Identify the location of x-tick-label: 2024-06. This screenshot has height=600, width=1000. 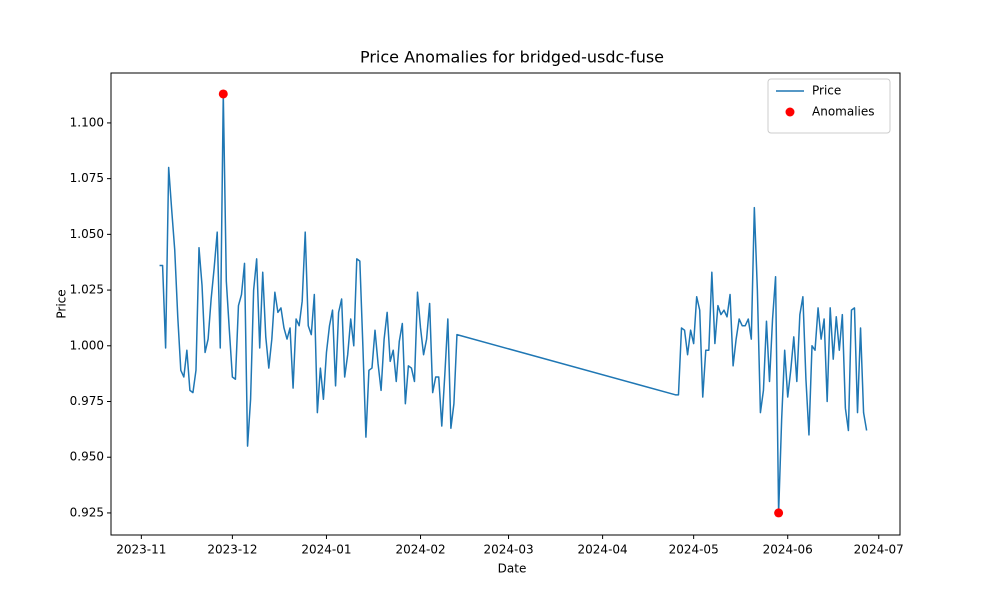
(788, 550).